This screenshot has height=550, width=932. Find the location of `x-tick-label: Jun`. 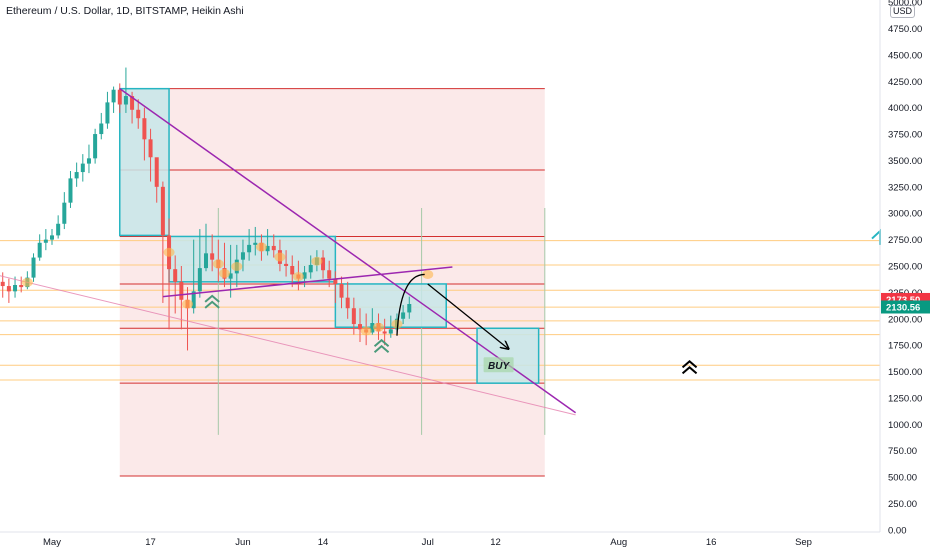

x-tick-label: Jun is located at coordinates (242, 542).